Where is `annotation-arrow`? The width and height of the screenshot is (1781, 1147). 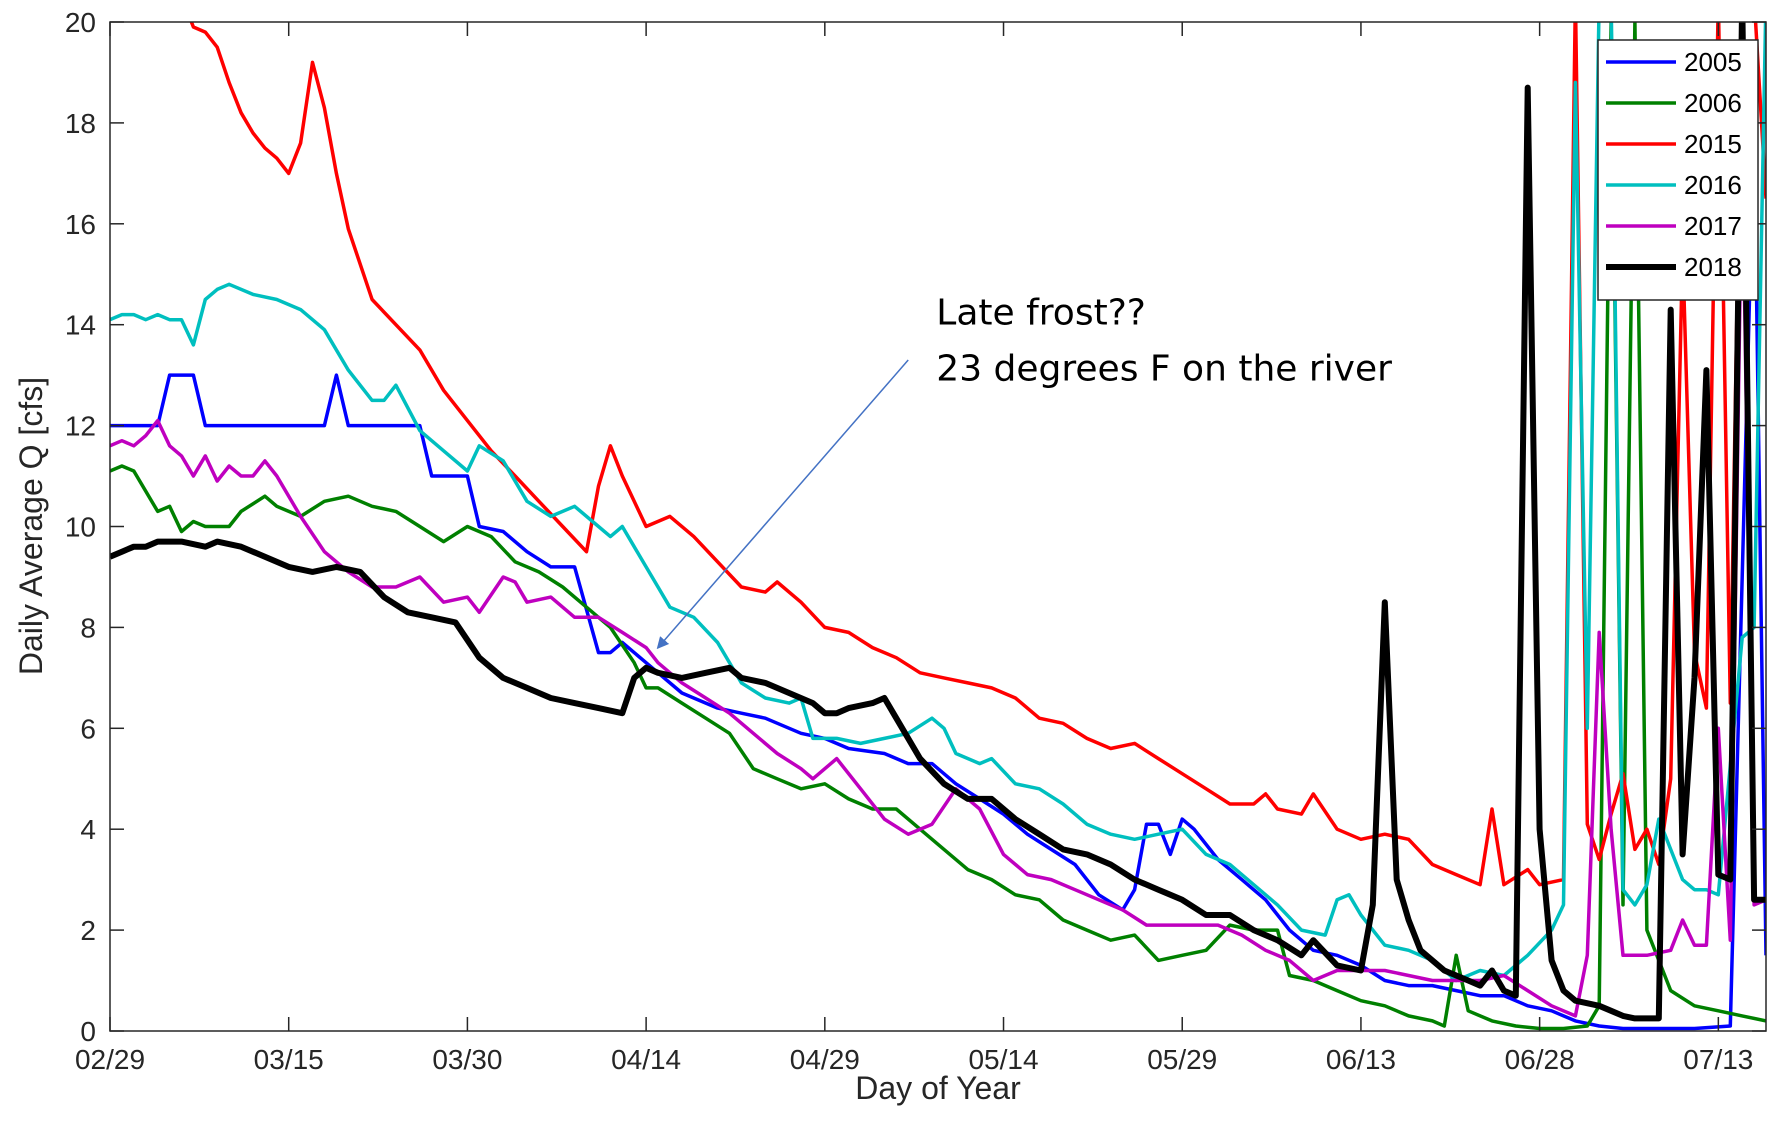
annotation-arrow is located at coordinates (782, 504).